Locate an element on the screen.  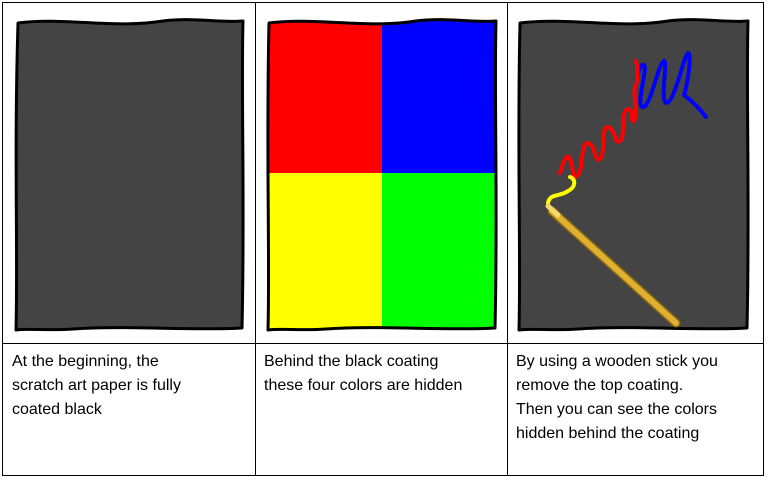
yellow-quadrant is located at coordinates (324, 252).